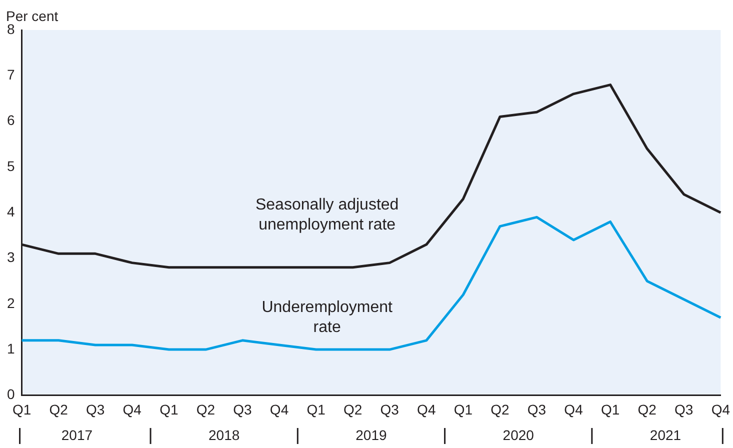 Image resolution: width=733 pixels, height=448 pixels. Describe the element at coordinates (10, 394) in the screenshot. I see `y-tick-label: 0` at that location.